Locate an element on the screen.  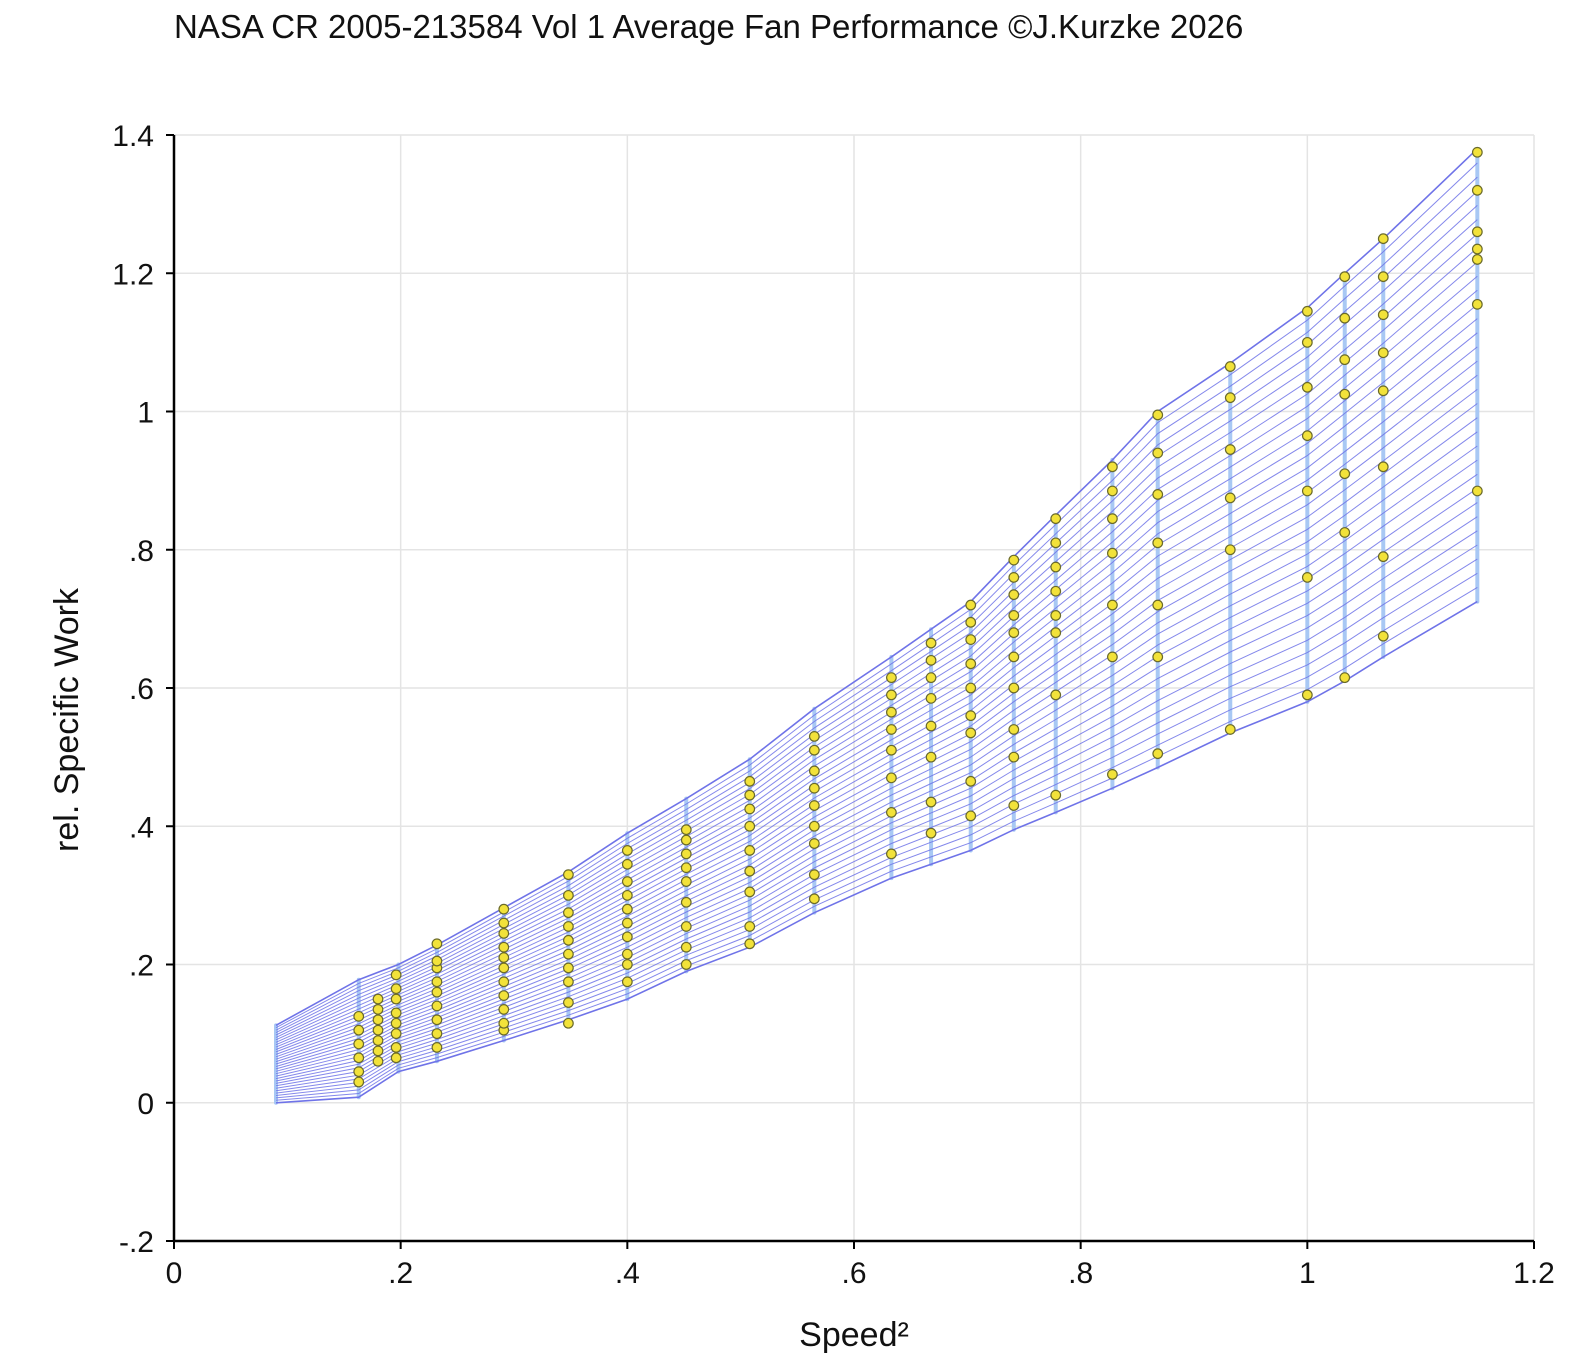
y-tick-label: 0 is located at coordinates (145, 1104).